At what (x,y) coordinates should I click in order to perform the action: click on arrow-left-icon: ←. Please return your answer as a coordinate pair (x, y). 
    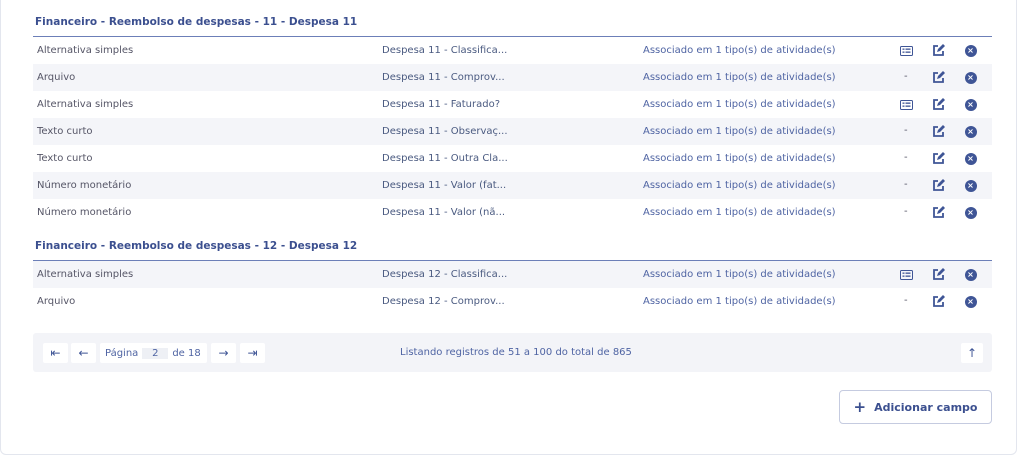
    Looking at the image, I should click on (83, 353).